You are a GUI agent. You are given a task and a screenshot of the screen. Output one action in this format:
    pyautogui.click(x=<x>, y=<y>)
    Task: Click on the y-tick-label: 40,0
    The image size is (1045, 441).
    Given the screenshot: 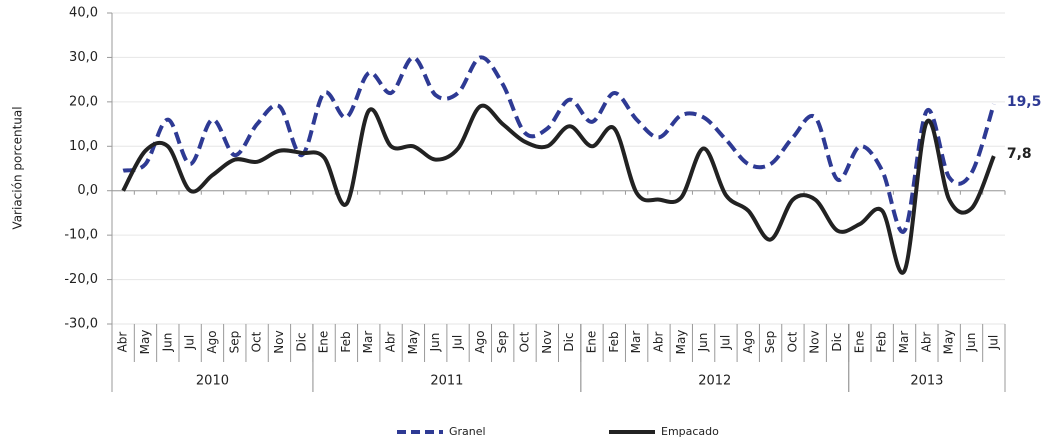 What is the action you would take?
    pyautogui.click(x=83, y=13)
    